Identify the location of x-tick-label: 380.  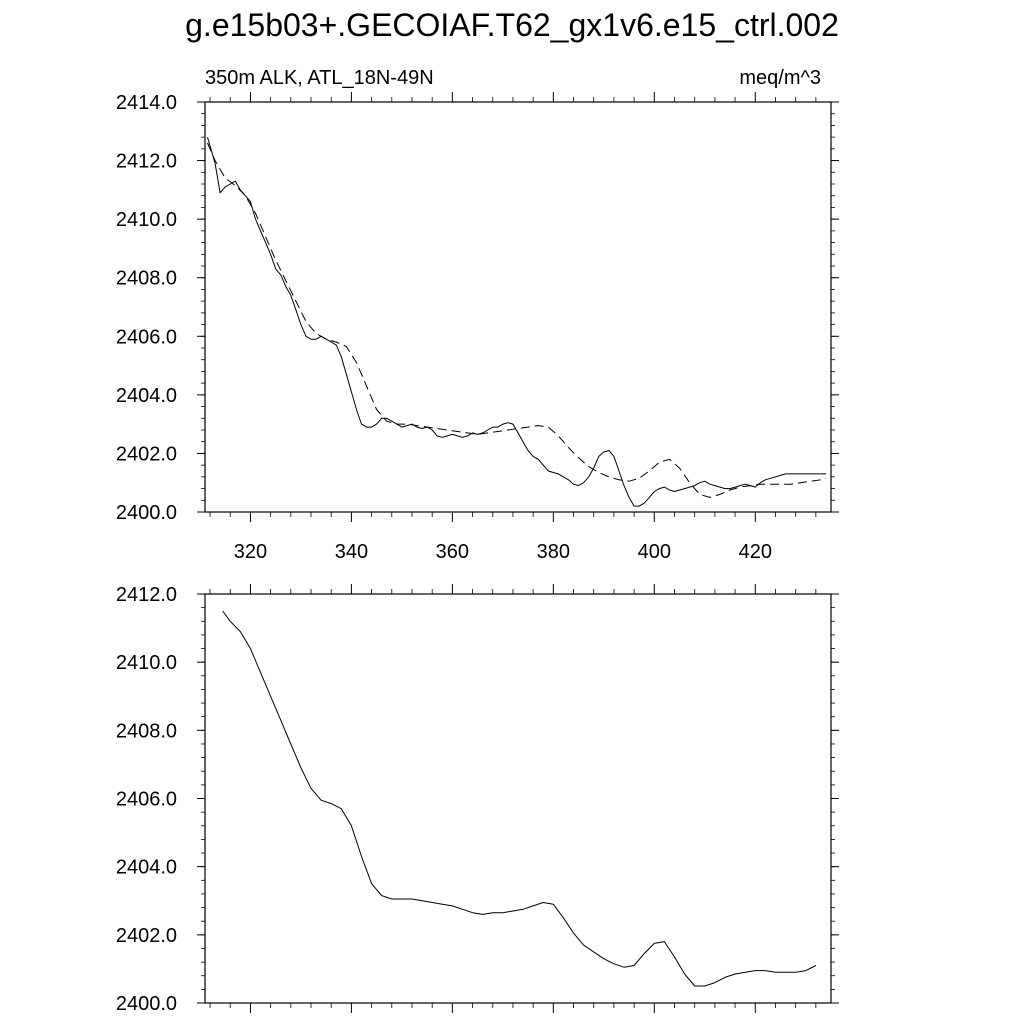
(553, 552).